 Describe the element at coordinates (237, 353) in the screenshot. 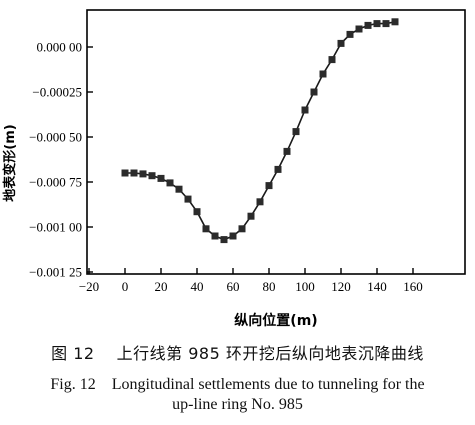

I see `caption-chinese: 图 12 上行线第 985 环开挖后纵向地表沉降曲线` at that location.